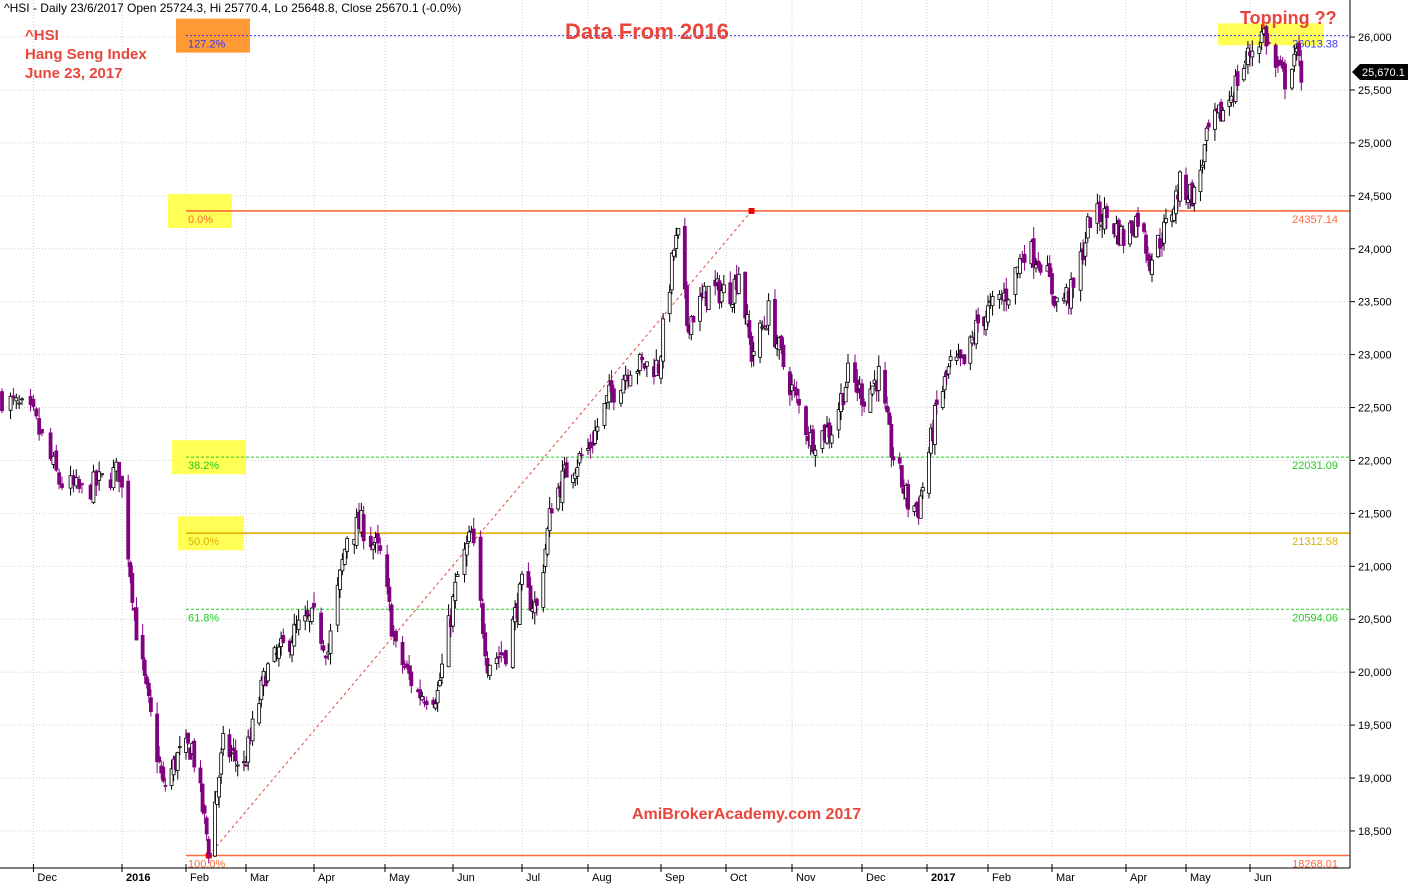  What do you see at coordinates (1315, 45) in the screenshot?
I see `fib-value-label: 26013.38` at bounding box center [1315, 45].